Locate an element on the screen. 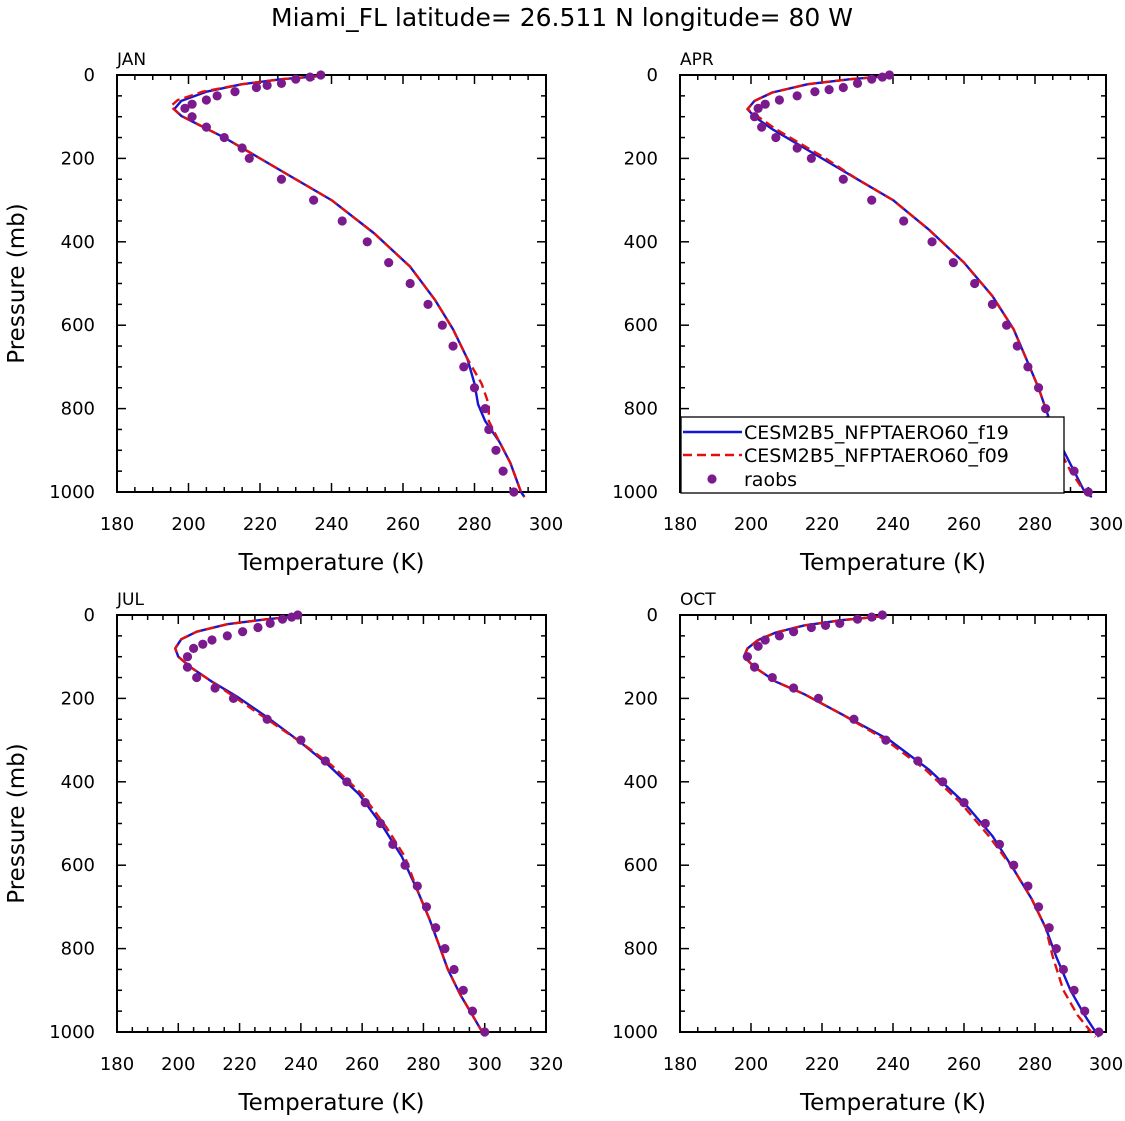  x-tick-label: 200 is located at coordinates (751, 1064).